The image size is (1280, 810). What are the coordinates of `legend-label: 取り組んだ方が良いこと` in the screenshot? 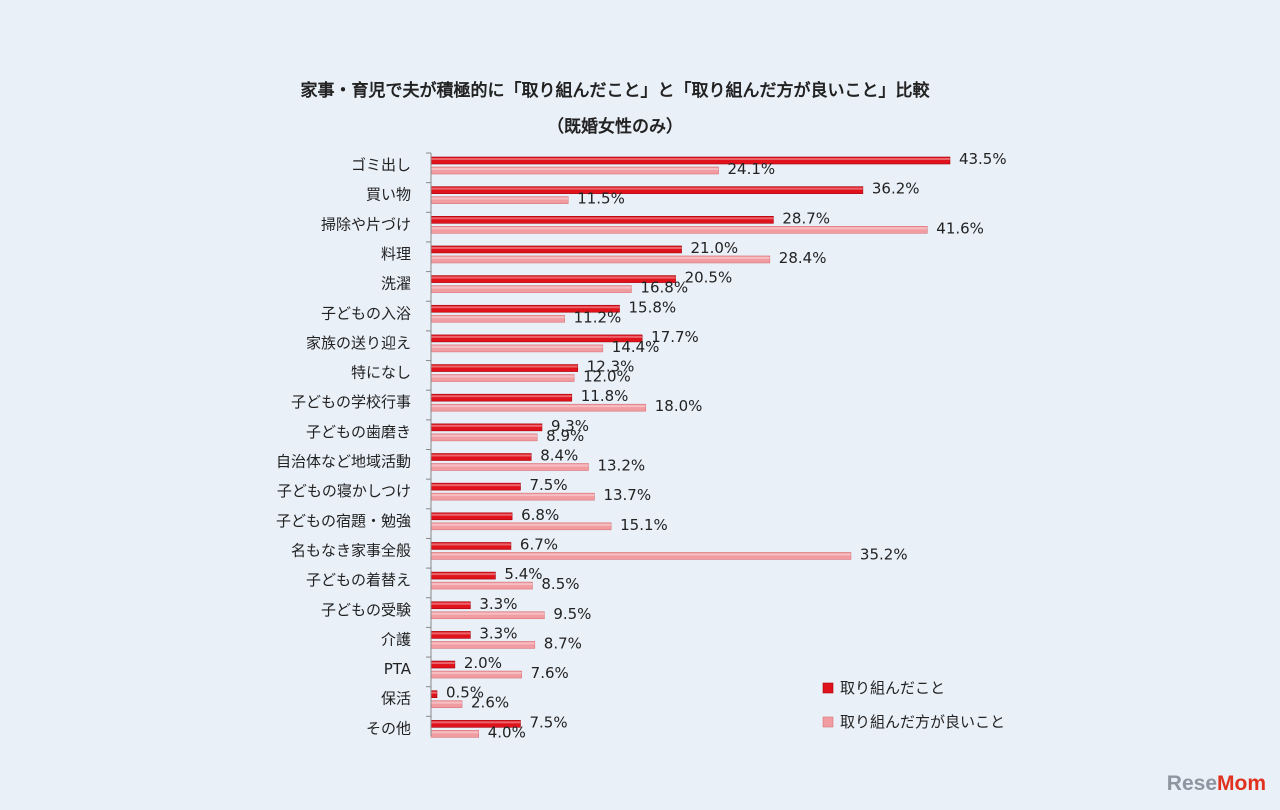 It's located at (922, 722).